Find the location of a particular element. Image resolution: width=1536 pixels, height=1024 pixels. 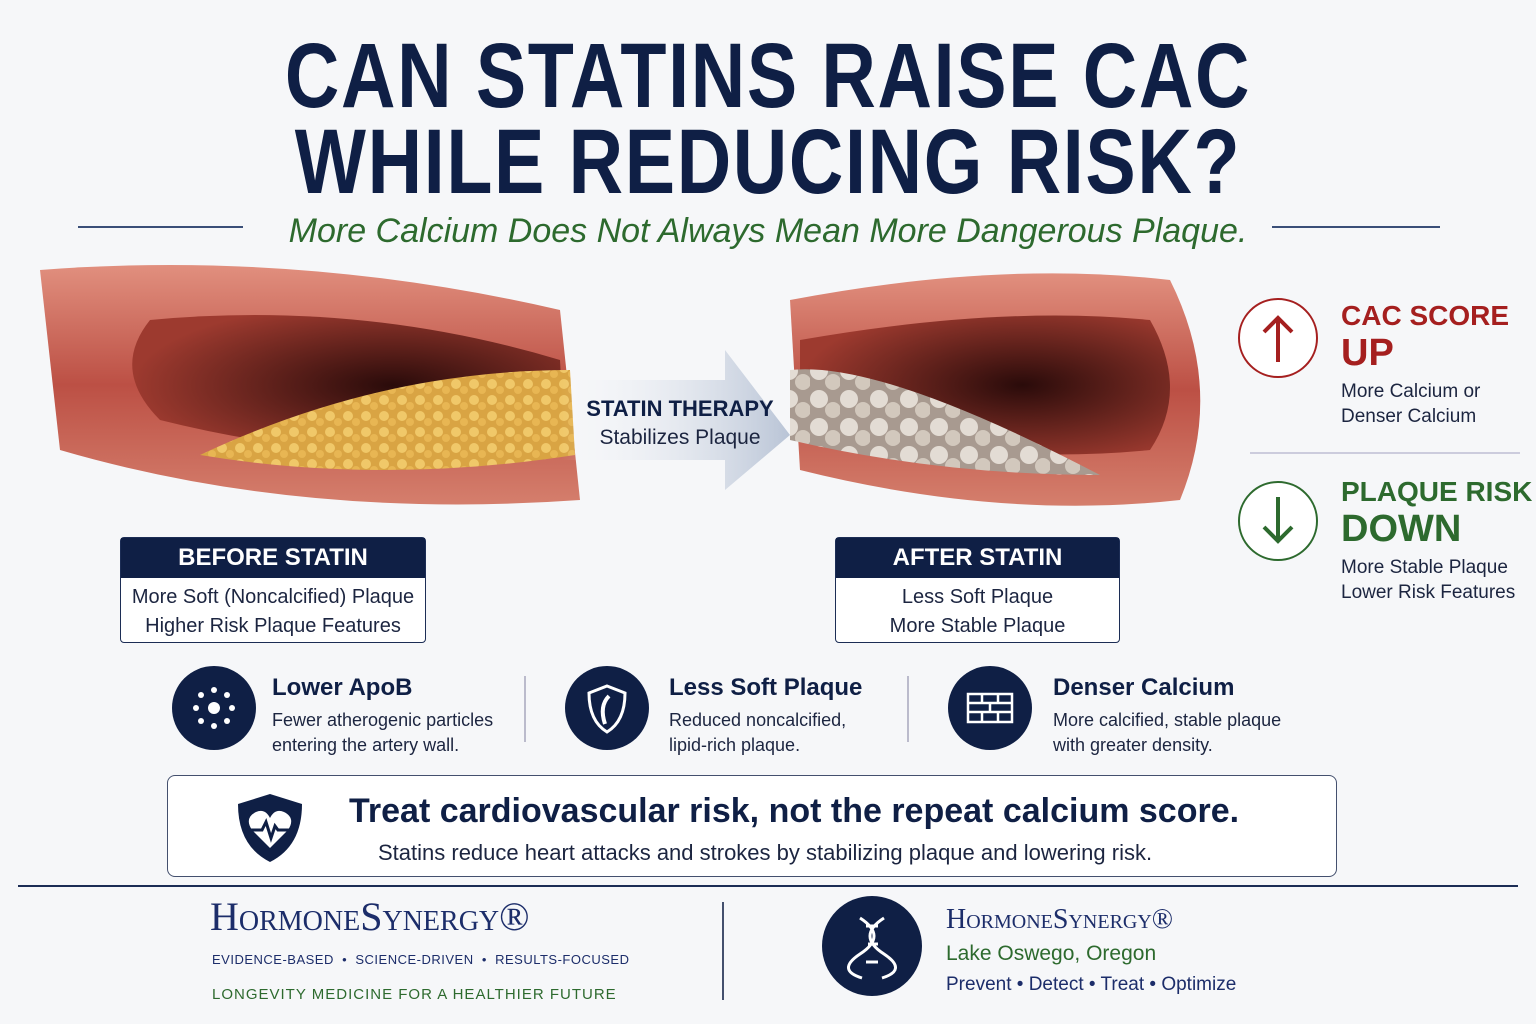

box-line: Higher Risk Plaque Features is located at coordinates (273, 626).